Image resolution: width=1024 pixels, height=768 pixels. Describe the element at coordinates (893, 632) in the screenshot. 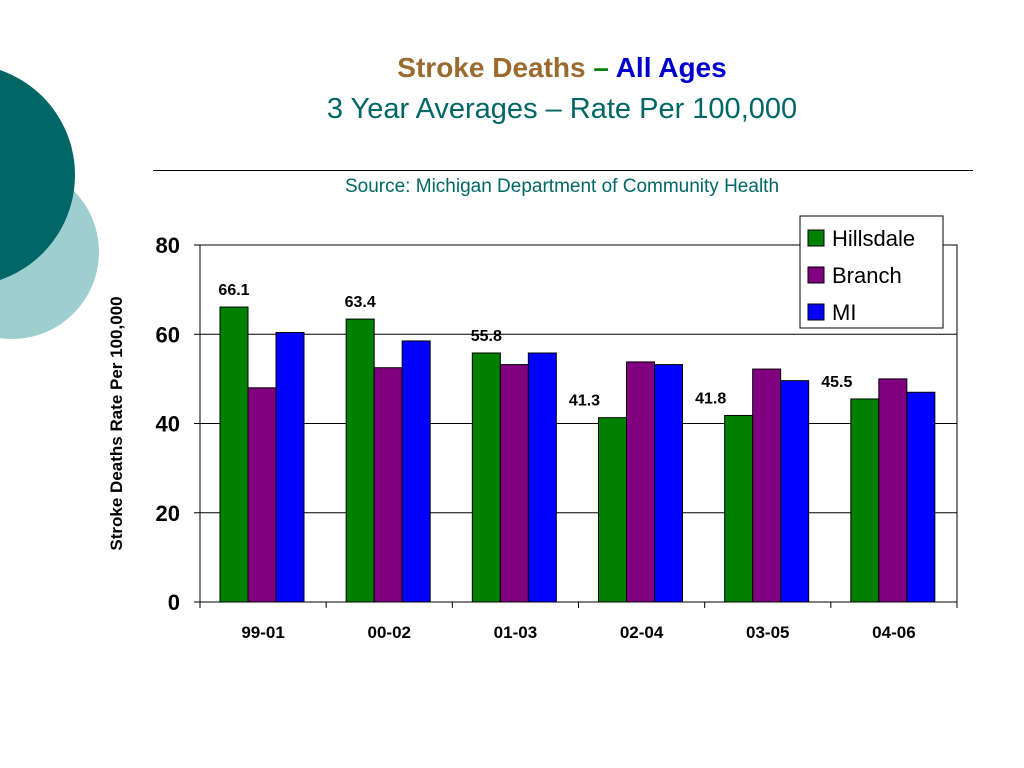

I see `x-tick-label: 04-06` at that location.